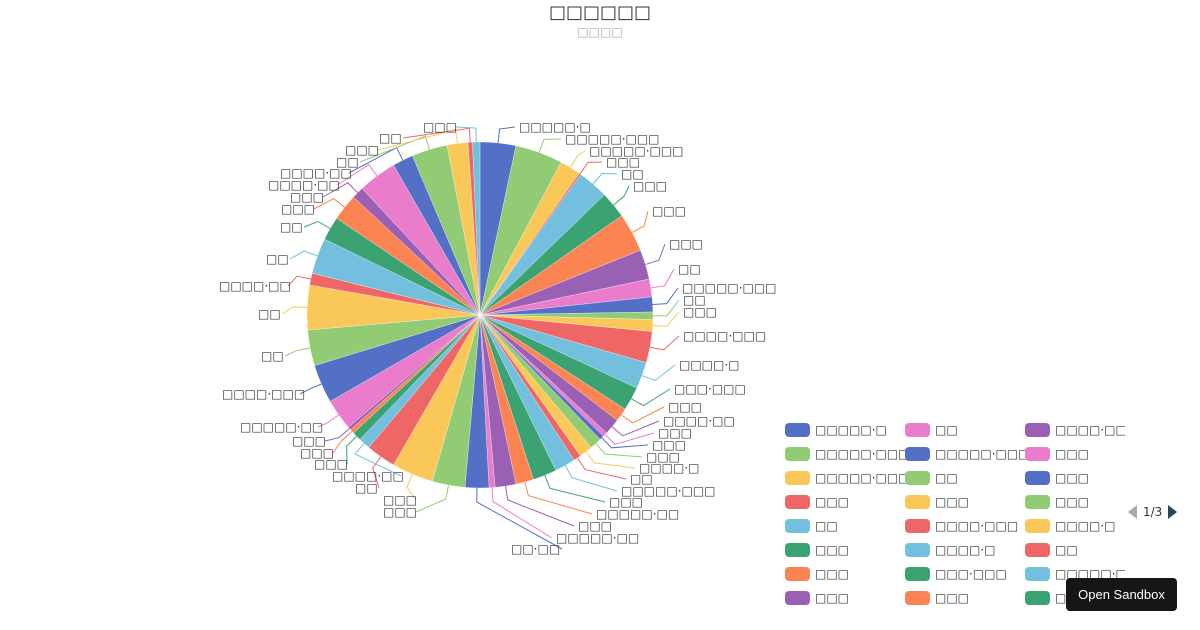 The width and height of the screenshot is (1200, 630). What do you see at coordinates (836, 430) in the screenshot?
I see `legend-item: □□□□□·□` at bounding box center [836, 430].